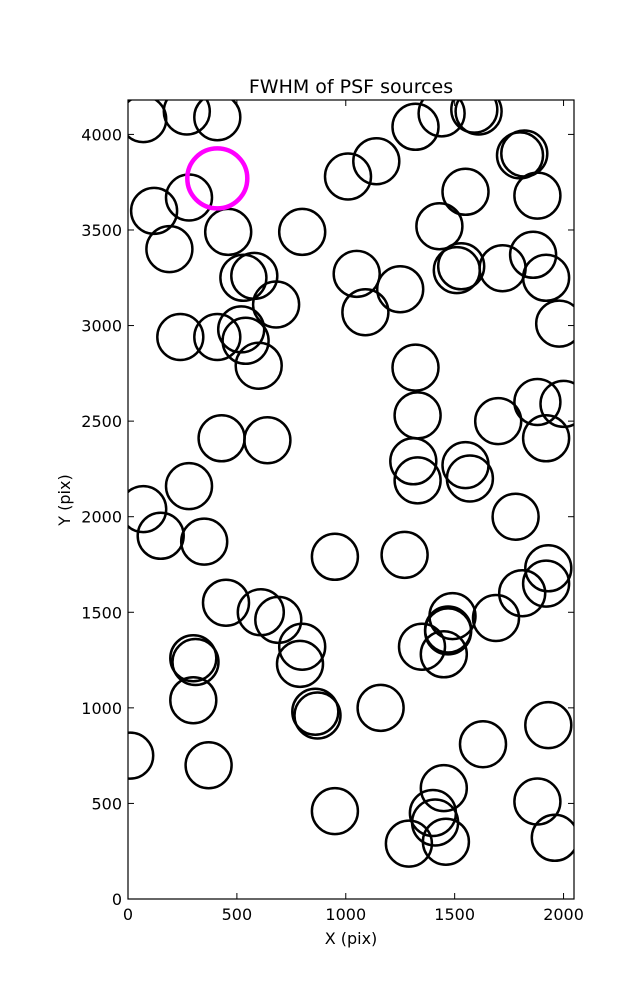 Image resolution: width=637 pixels, height=1000 pixels. Describe the element at coordinates (101, 230) in the screenshot. I see `y-tick-label: 3500` at that location.